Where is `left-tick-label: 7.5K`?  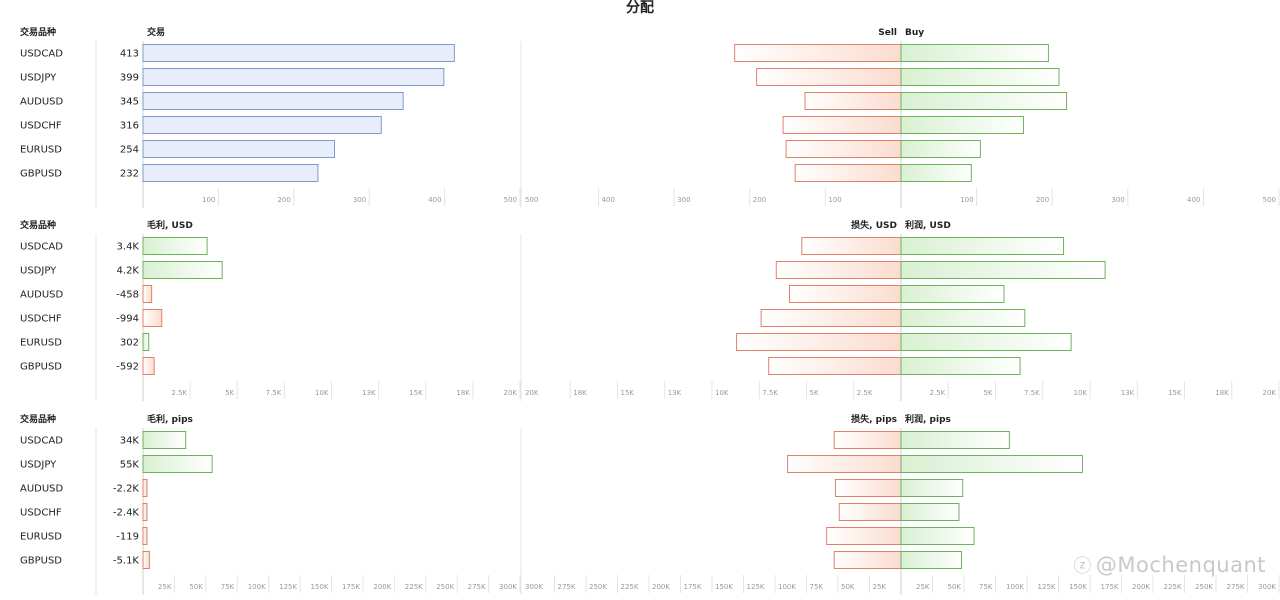
left-tick-label: 7.5K is located at coordinates (274, 393).